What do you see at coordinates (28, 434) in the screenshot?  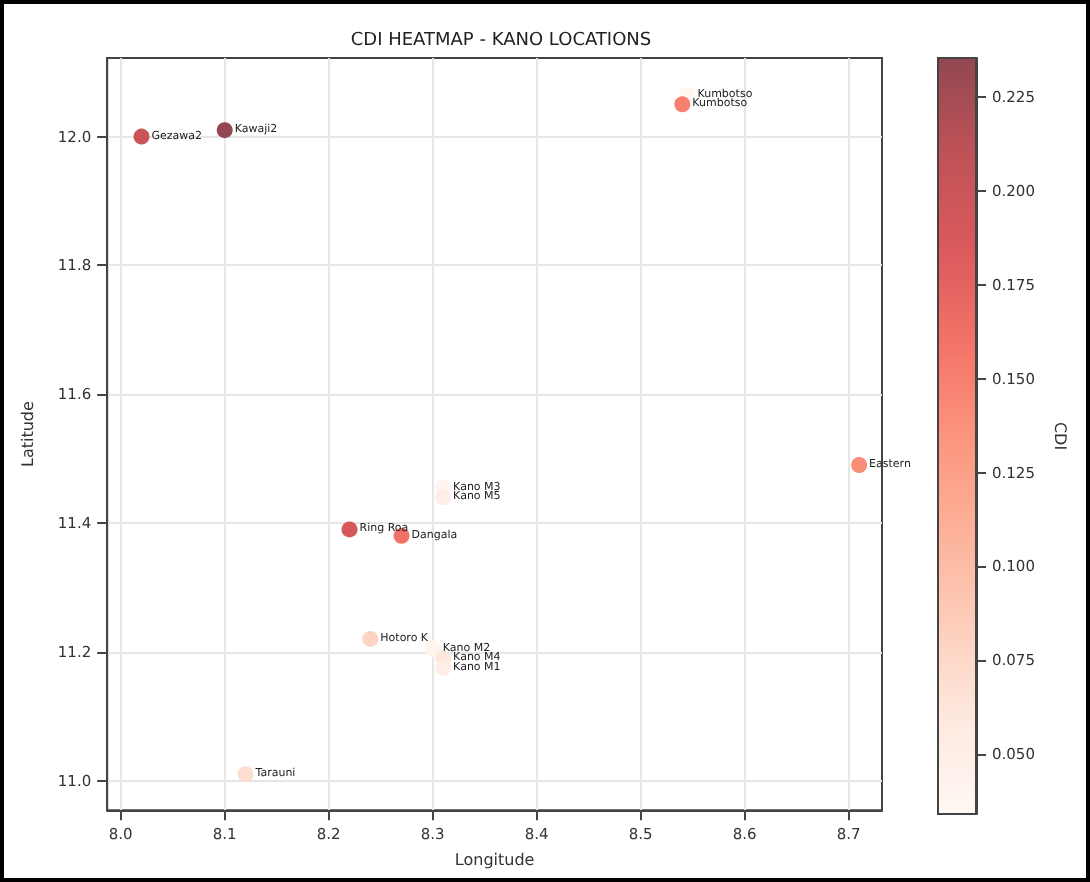 I see `y-axis-title: Latitude` at bounding box center [28, 434].